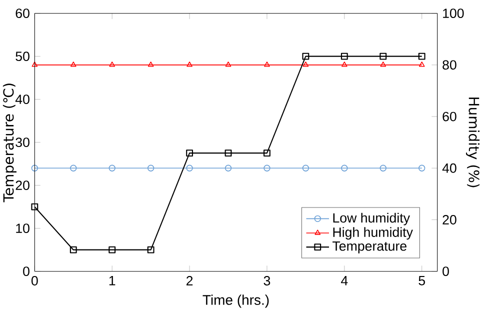 Image resolution: width=486 pixels, height=322 pixels. I want to click on y-tick-label: 50, so click(23, 57).